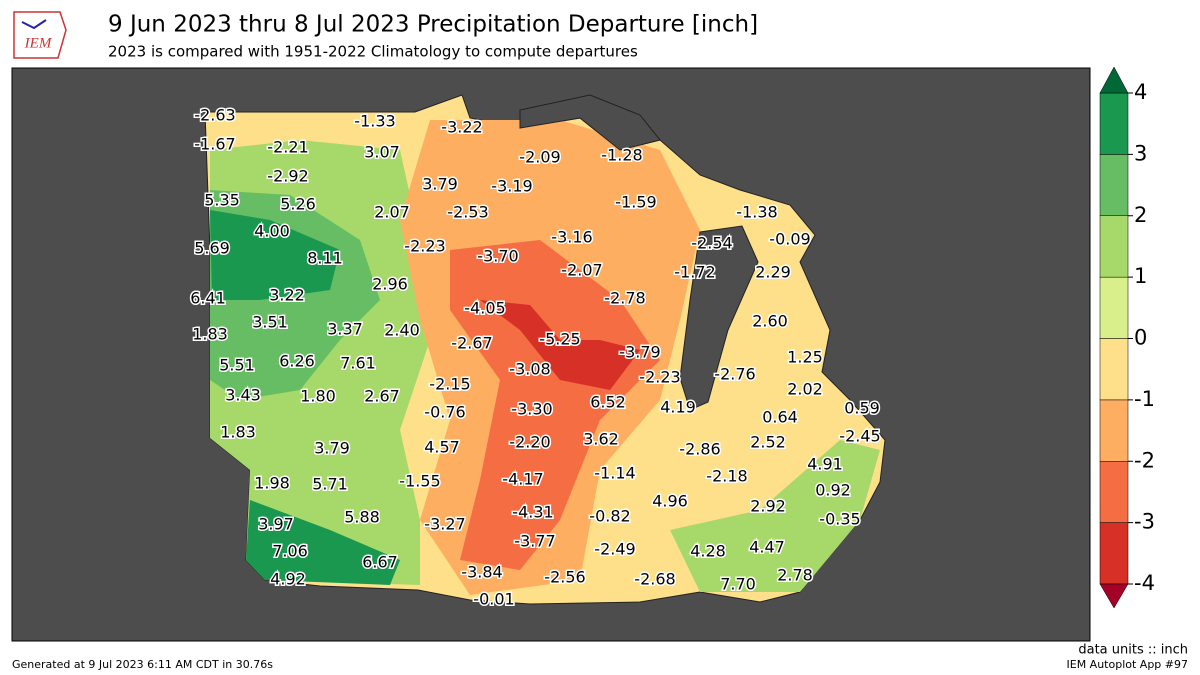 The height and width of the screenshot is (675, 1200). Describe the element at coordinates (444, 524) in the screenshot. I see `station-label: -3.27` at that location.